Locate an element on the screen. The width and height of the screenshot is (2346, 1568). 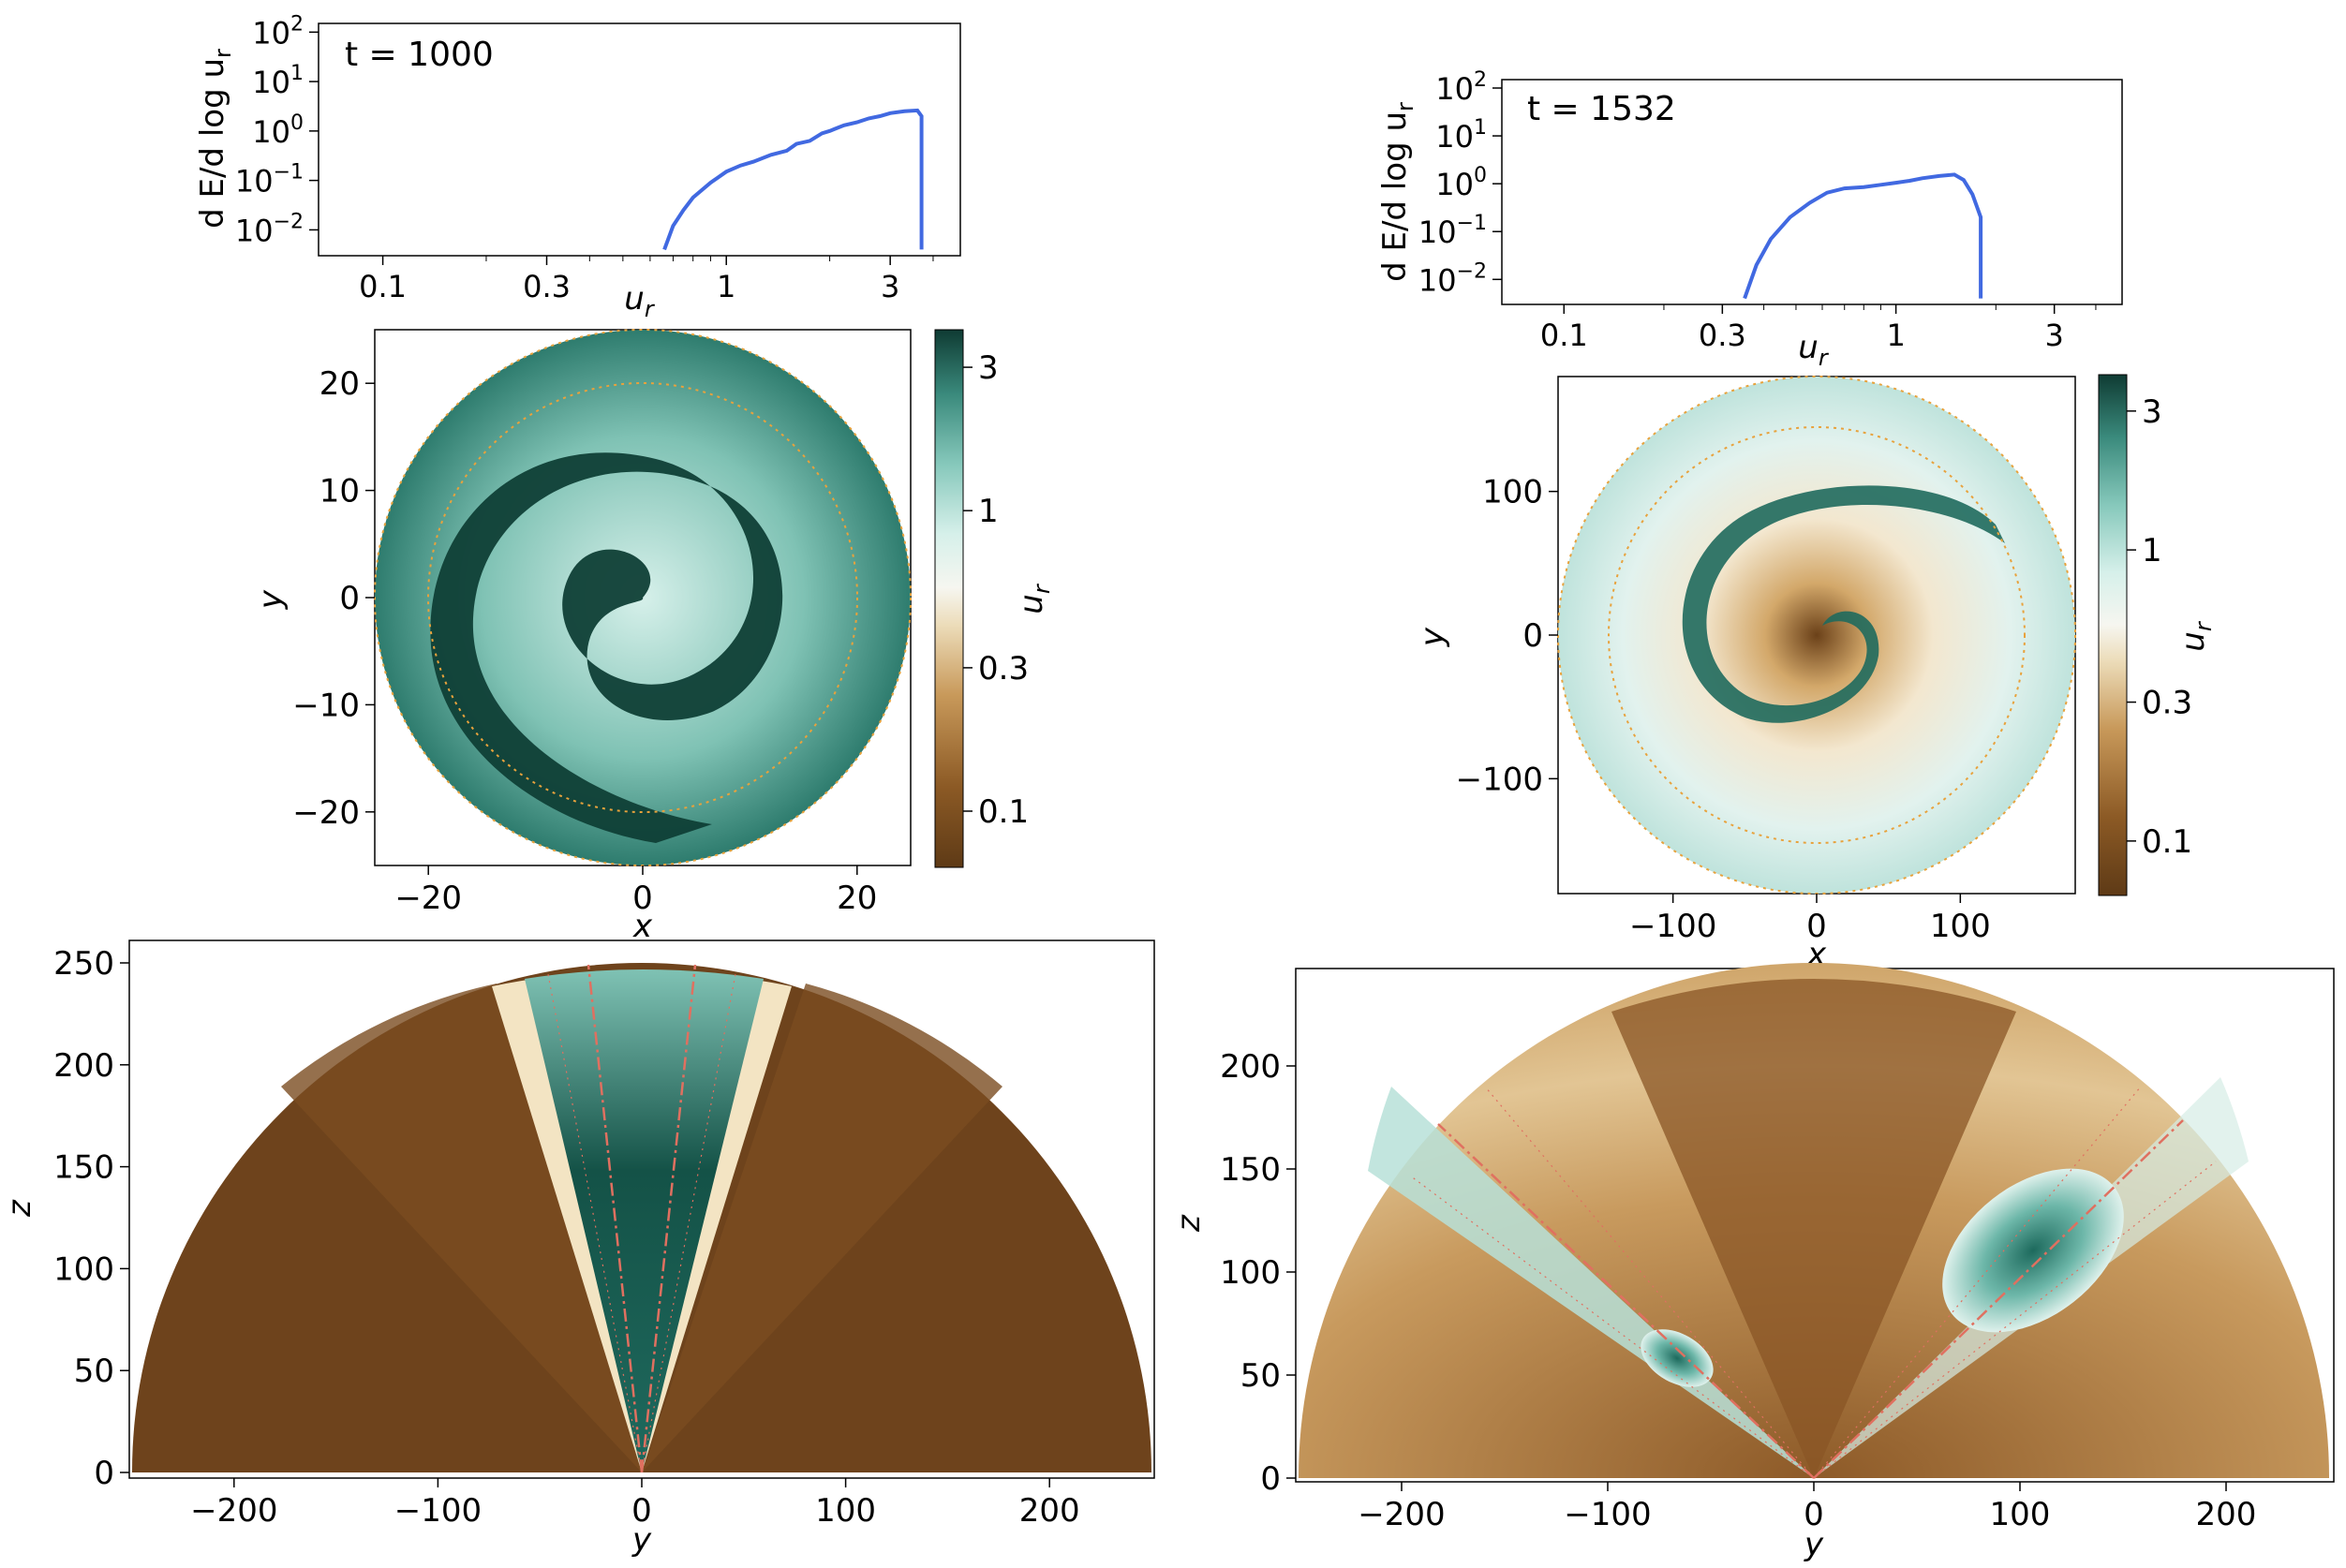
colorbar-left: 0.1 0.3 1 3 ur is located at coordinates (995, 598).